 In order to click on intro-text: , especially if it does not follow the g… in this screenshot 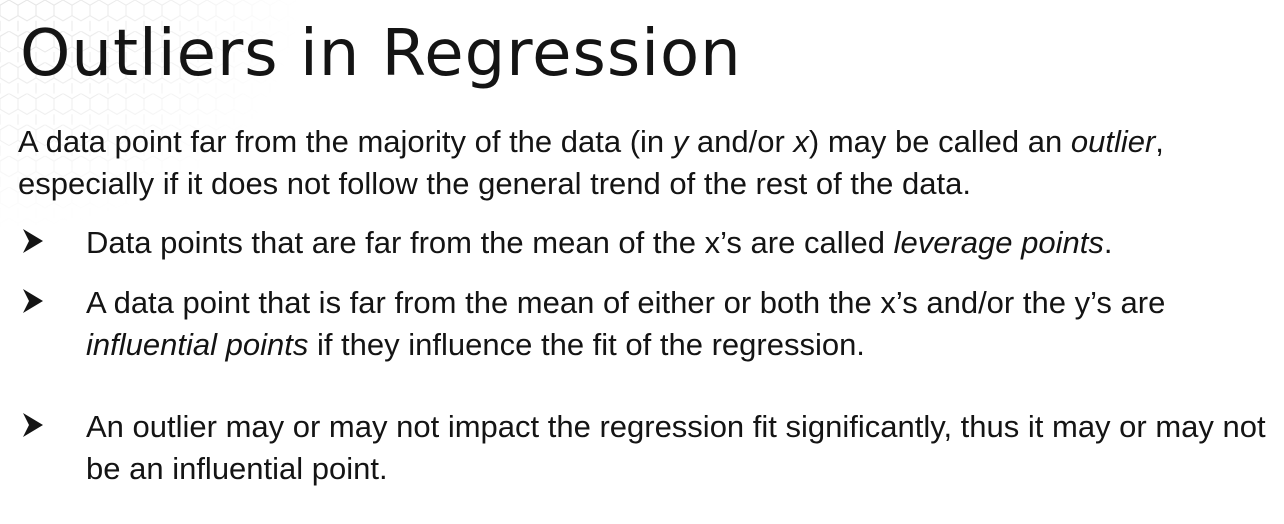, I will do `click(591, 162)`.